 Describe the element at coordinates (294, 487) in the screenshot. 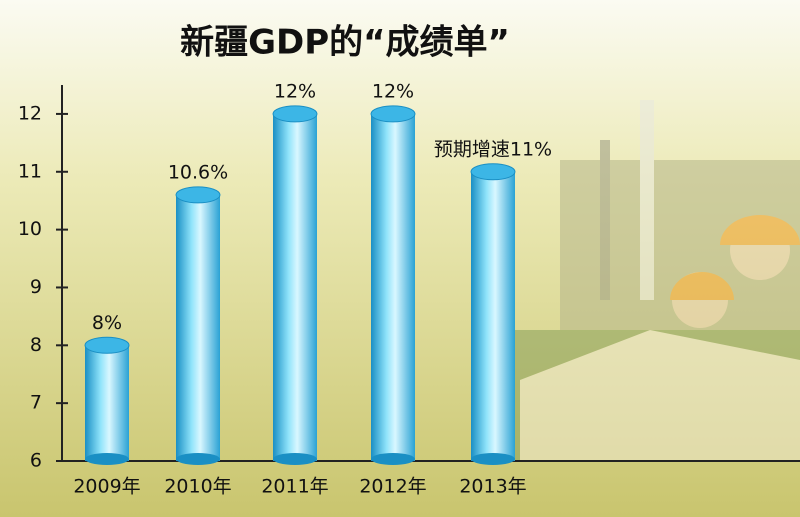

I see `x-tick-label: 2011年` at that location.